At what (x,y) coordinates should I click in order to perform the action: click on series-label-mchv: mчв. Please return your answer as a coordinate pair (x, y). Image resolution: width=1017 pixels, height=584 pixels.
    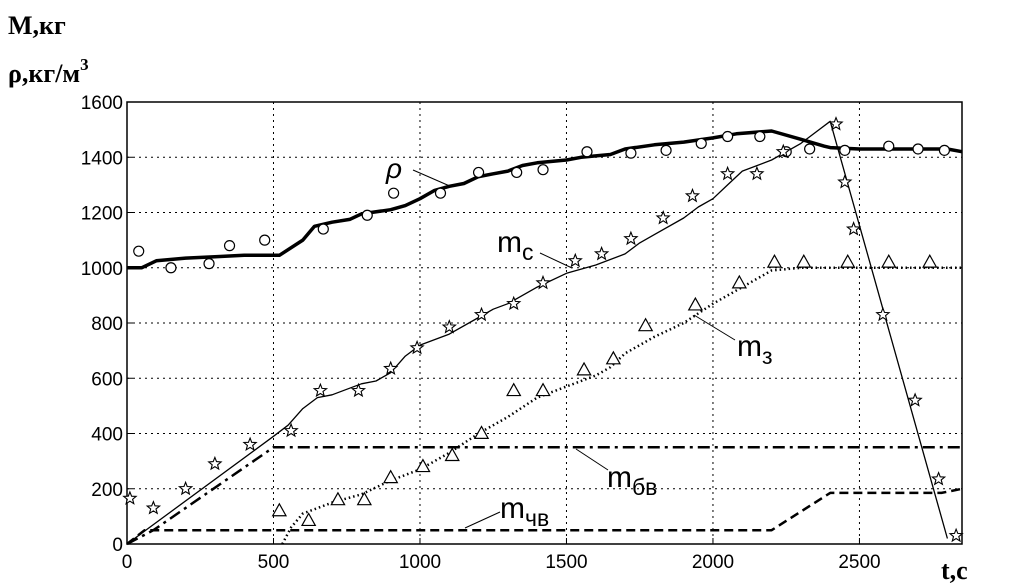
    Looking at the image, I should click on (524, 511).